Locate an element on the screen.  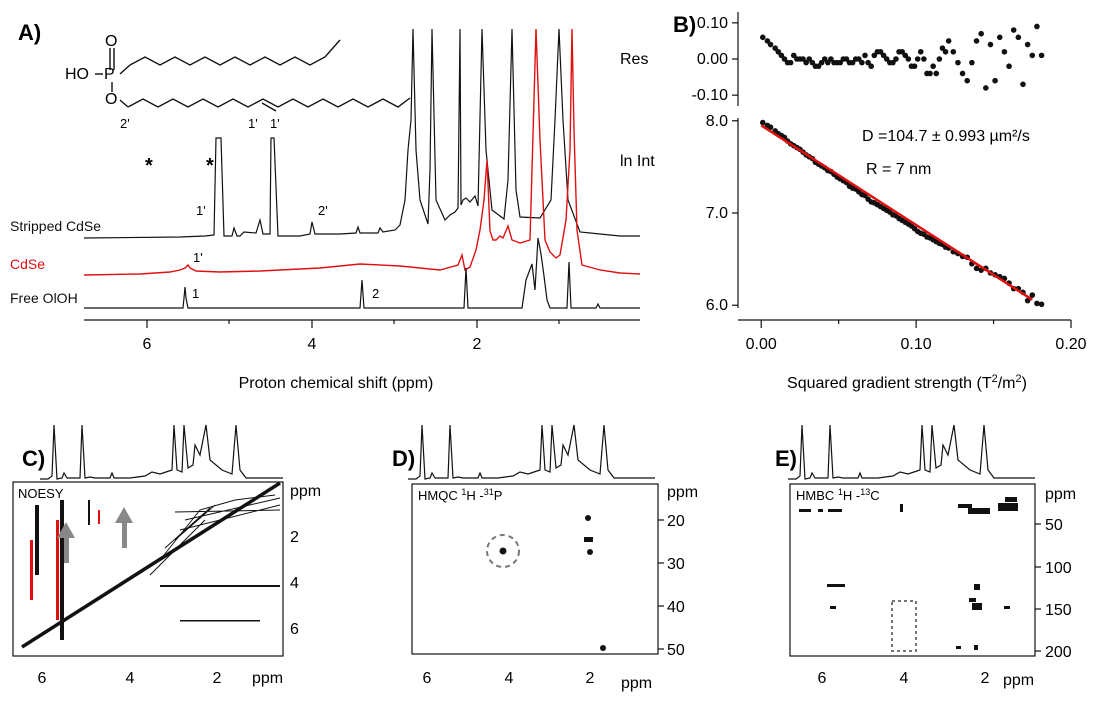
structure-o-bottom-label: O is located at coordinates (111, 99).